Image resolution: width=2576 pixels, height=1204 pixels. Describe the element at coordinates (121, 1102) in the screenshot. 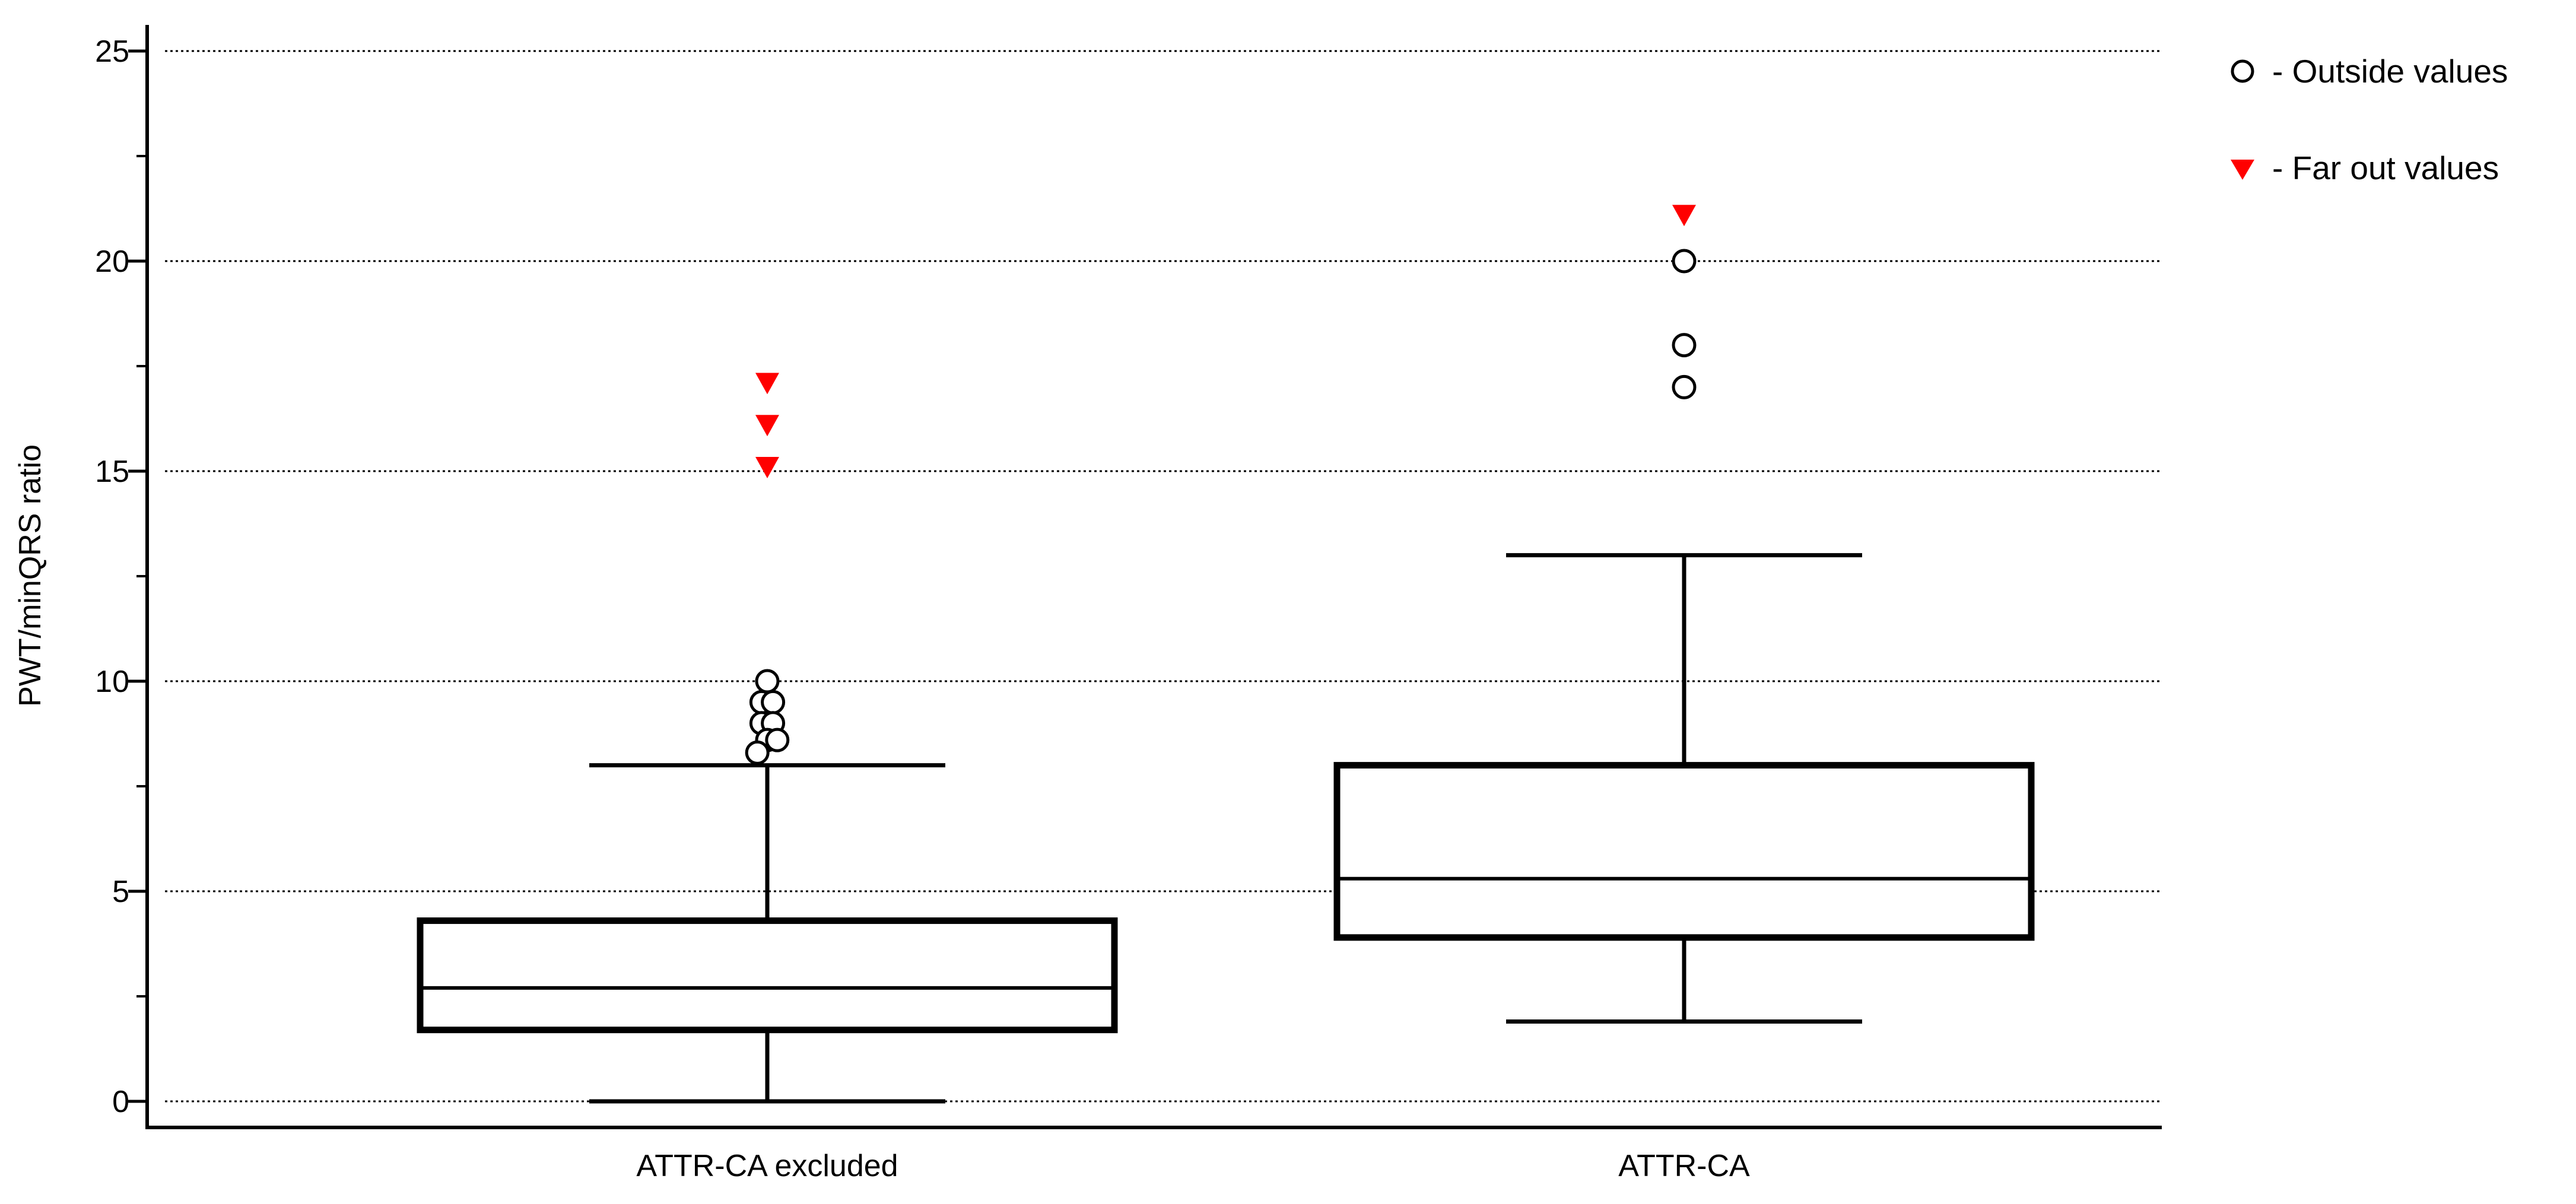

I see `y-tick-label-0: 0` at that location.